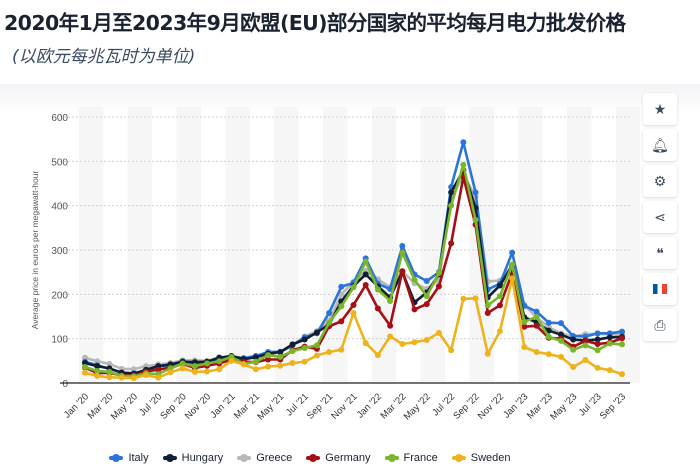  I want to click on legend-item-france: France, so click(411, 458).